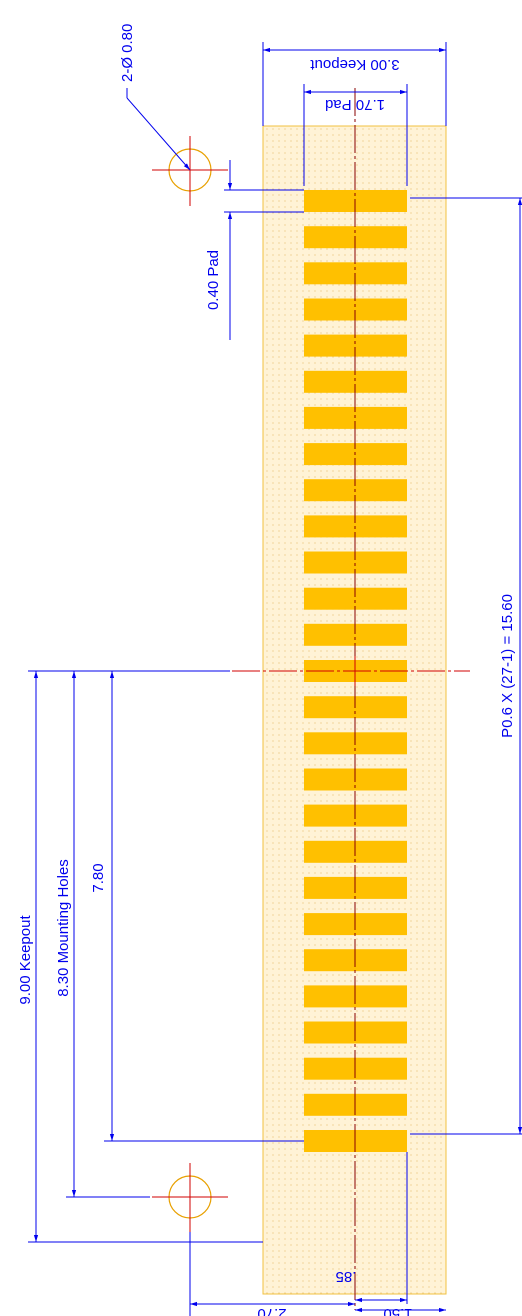 The width and height of the screenshot is (522, 1316). What do you see at coordinates (355, 104) in the screenshot?
I see `pad-length-label: 1.70 Pad` at bounding box center [355, 104].